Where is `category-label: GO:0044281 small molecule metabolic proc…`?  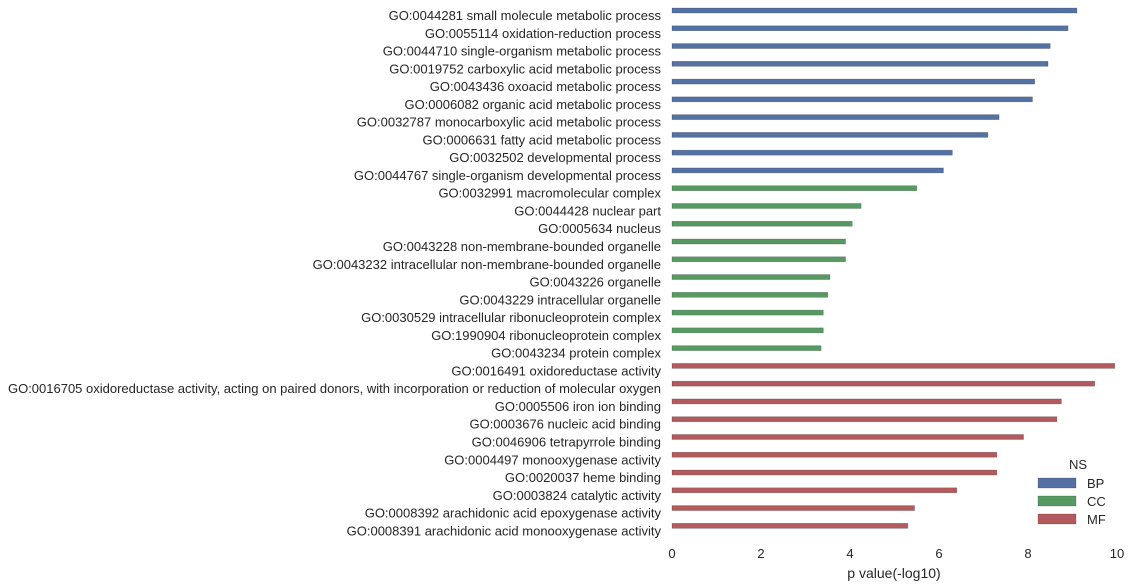
category-label: GO:0044281 small molecule metabolic proc… is located at coordinates (525, 15).